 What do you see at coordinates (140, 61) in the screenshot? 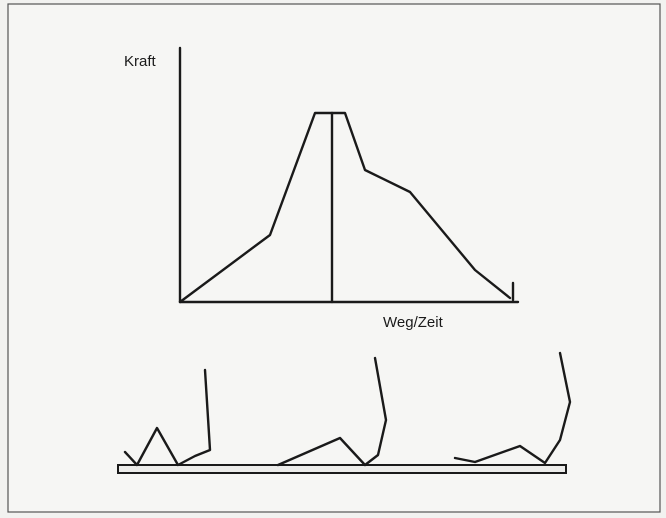
I see `y-axis-label: Kraft` at bounding box center [140, 61].